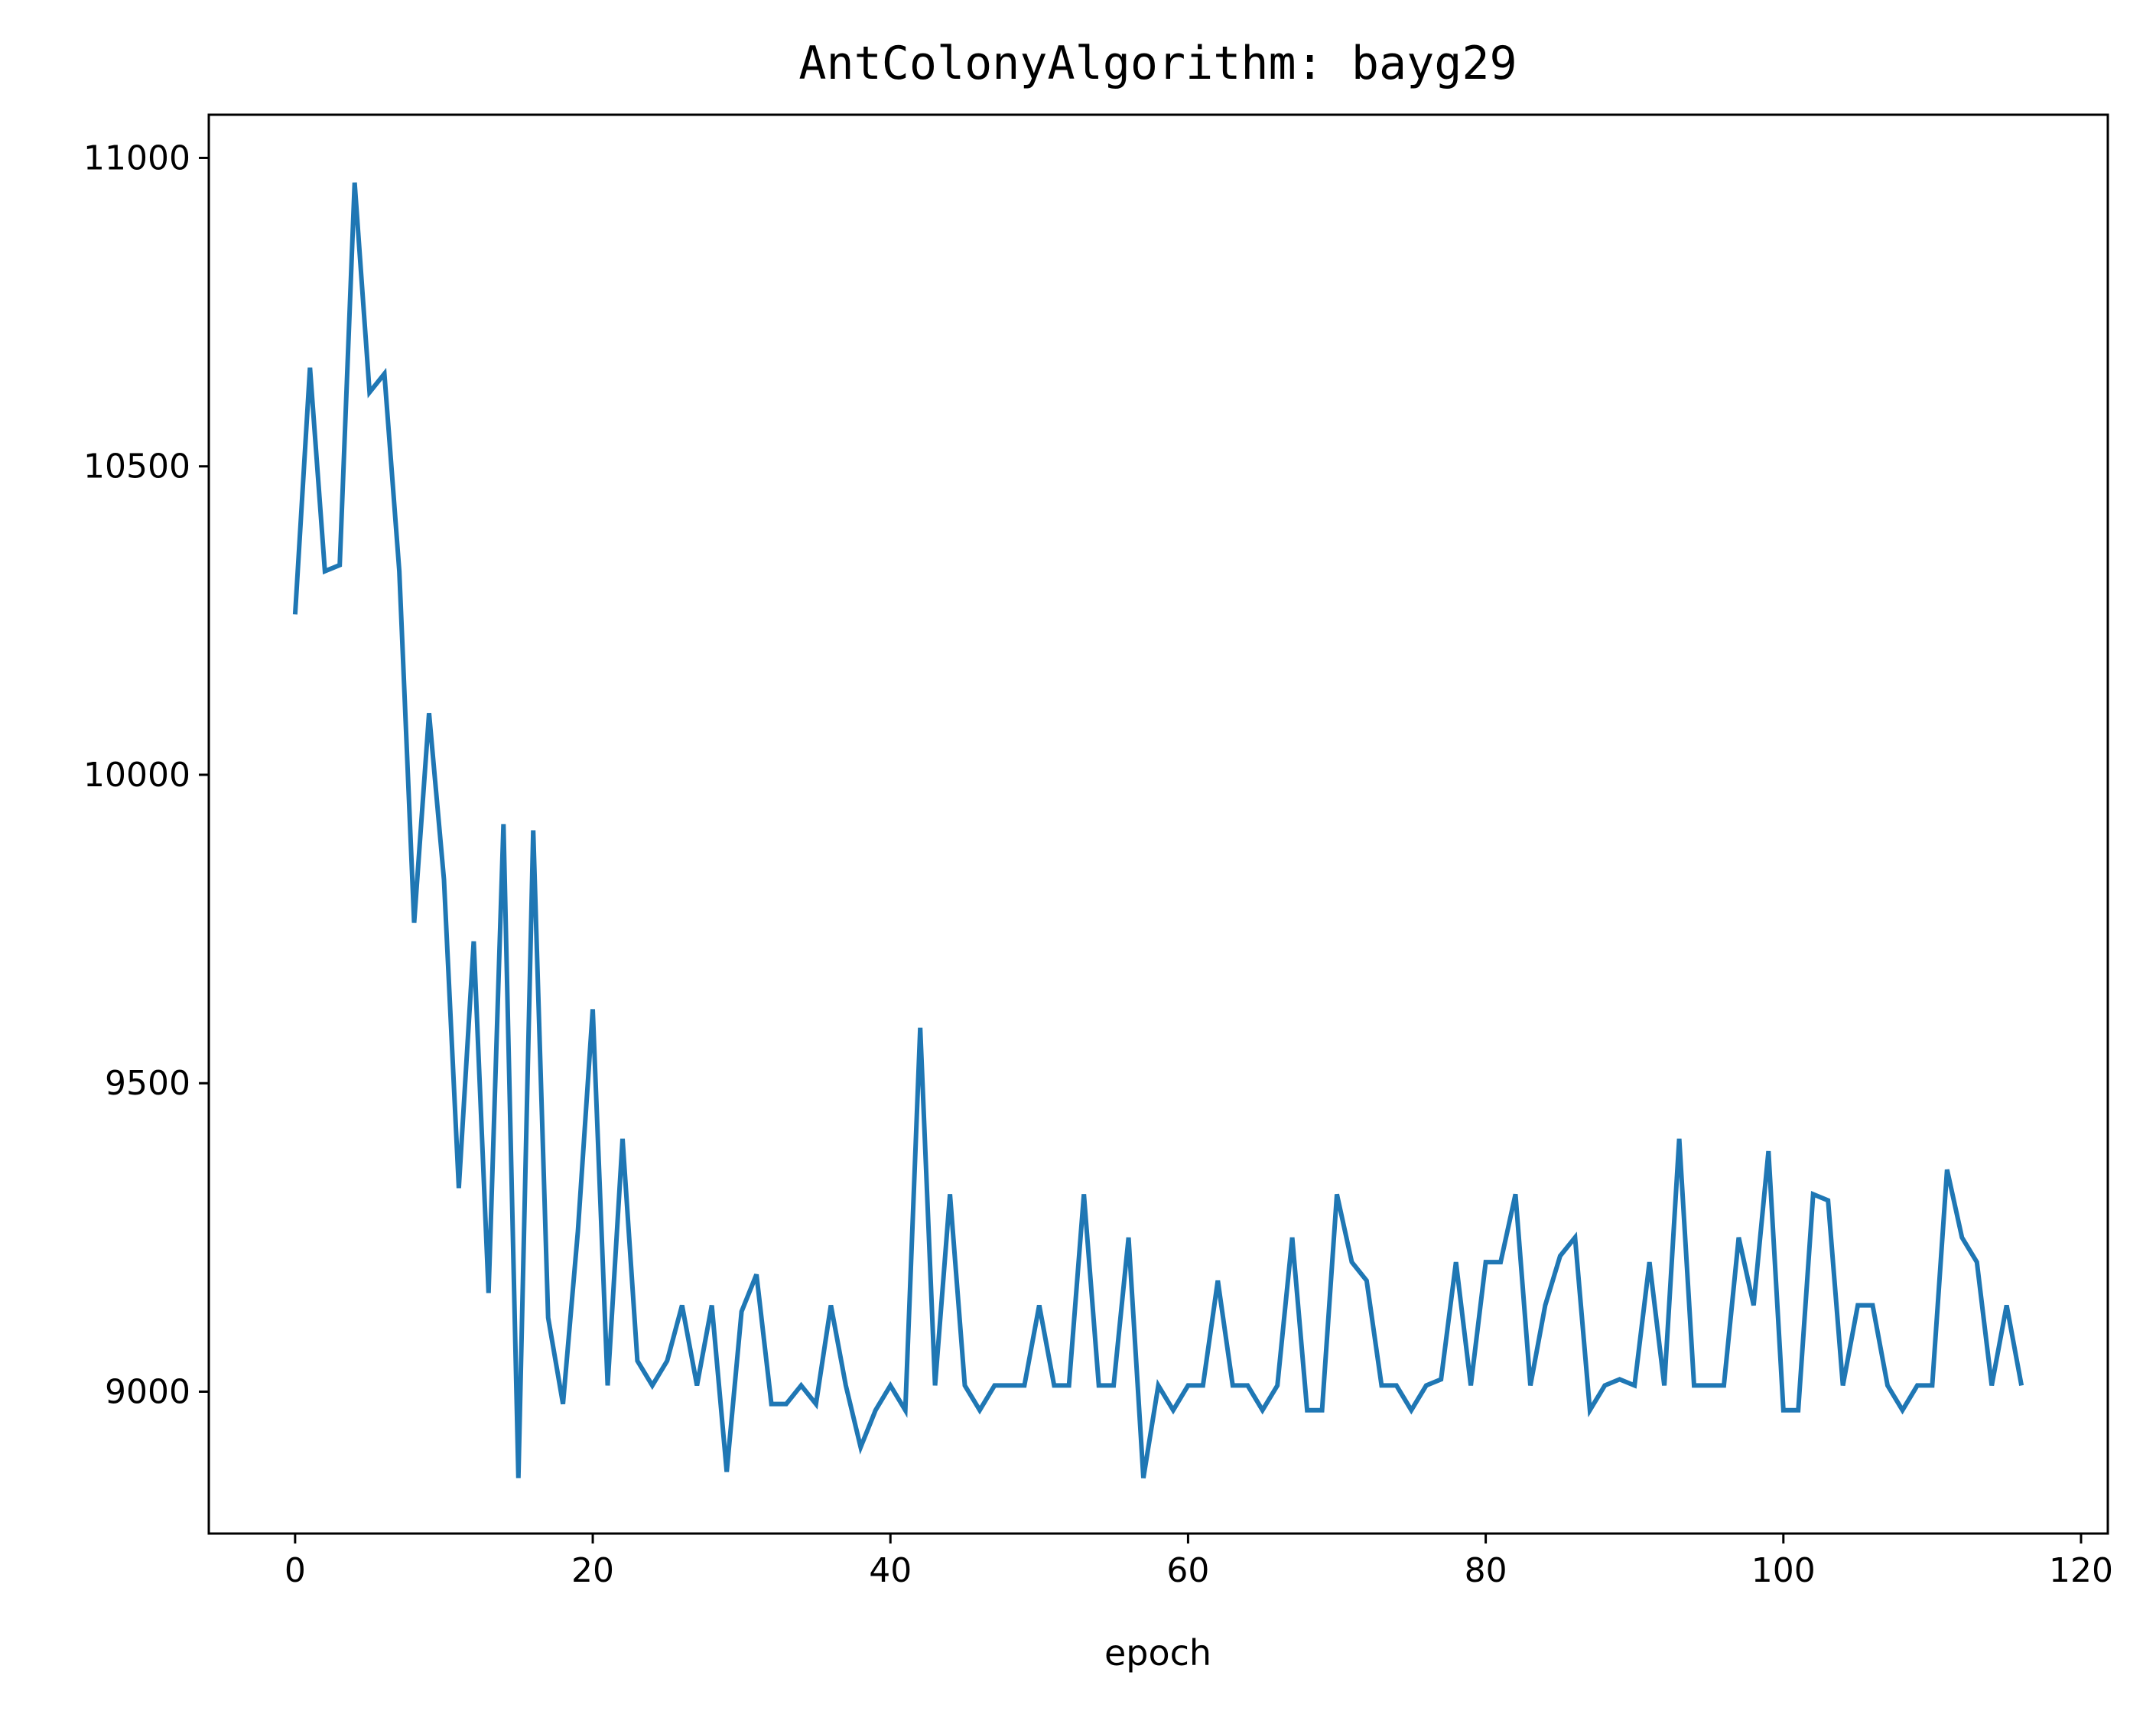  What do you see at coordinates (1157, 63) in the screenshot?
I see `chart-title: AntColonyAlgorithm: bayg29` at bounding box center [1157, 63].